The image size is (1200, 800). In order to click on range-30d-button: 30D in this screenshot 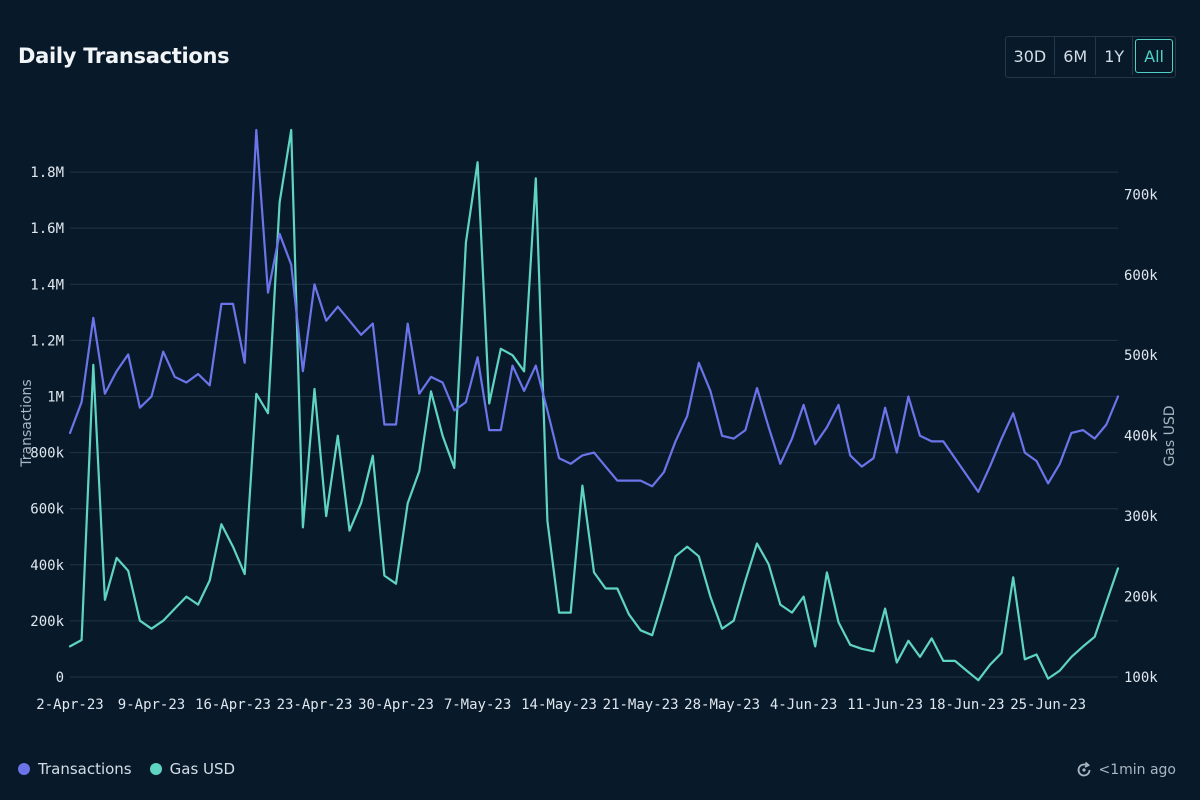, I will do `click(1031, 56)`.